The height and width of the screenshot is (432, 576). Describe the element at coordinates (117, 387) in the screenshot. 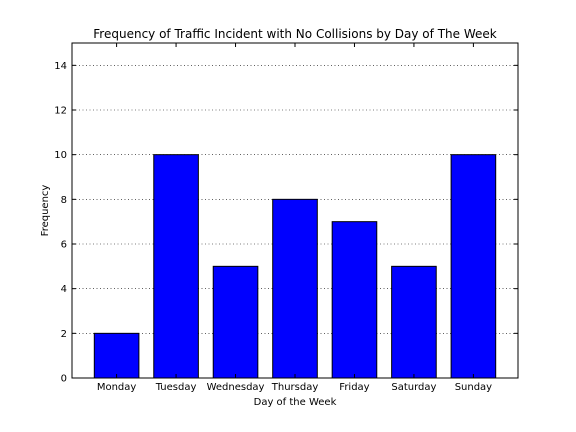

I see `x-tick-label: Monday` at that location.